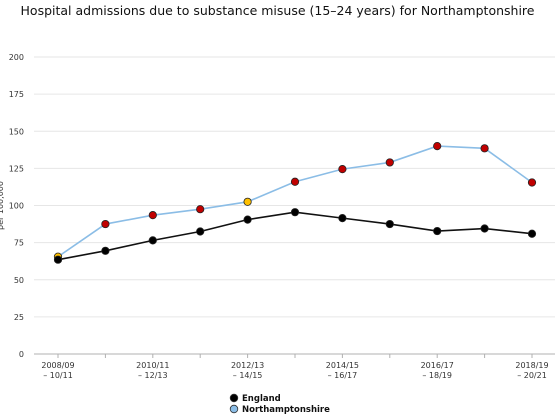 Image resolution: width=555 pixels, height=417 pixels. I want to click on x-tick-label: 2016/17, so click(437, 365).